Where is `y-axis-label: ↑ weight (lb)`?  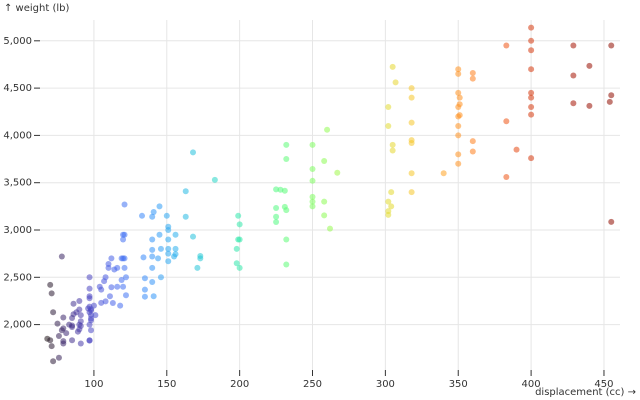 y-axis-label: ↑ weight (lb) is located at coordinates (36, 8).